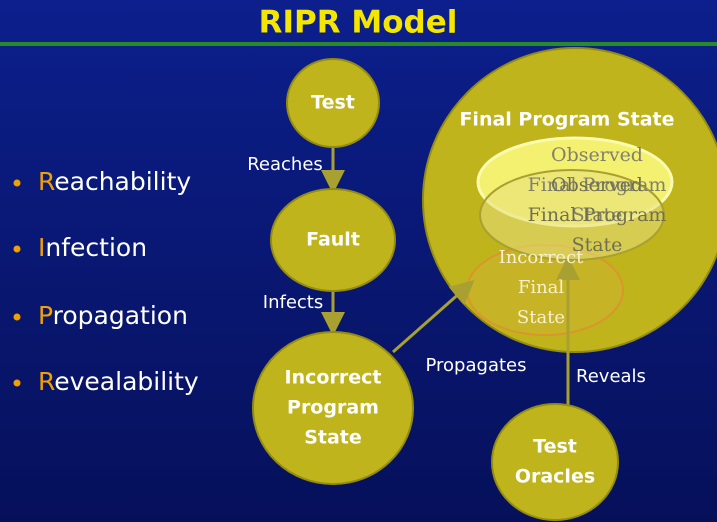  What do you see at coordinates (41, 247) in the screenshot?
I see `bullet-initial: I` at bounding box center [41, 247].